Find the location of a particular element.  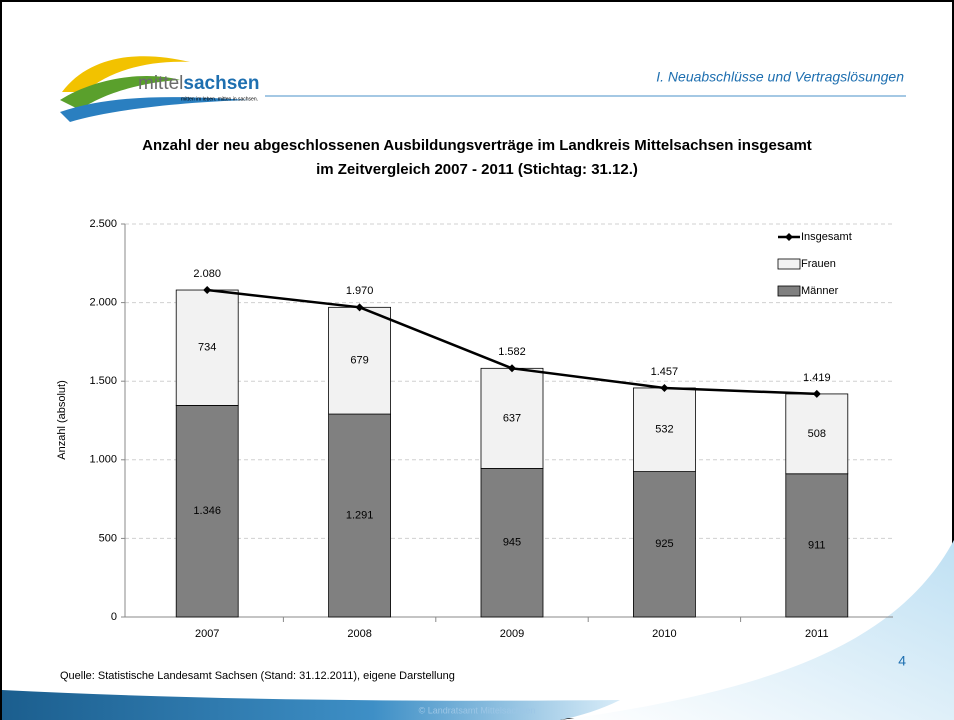

data-label: 1.457 is located at coordinates (665, 372).